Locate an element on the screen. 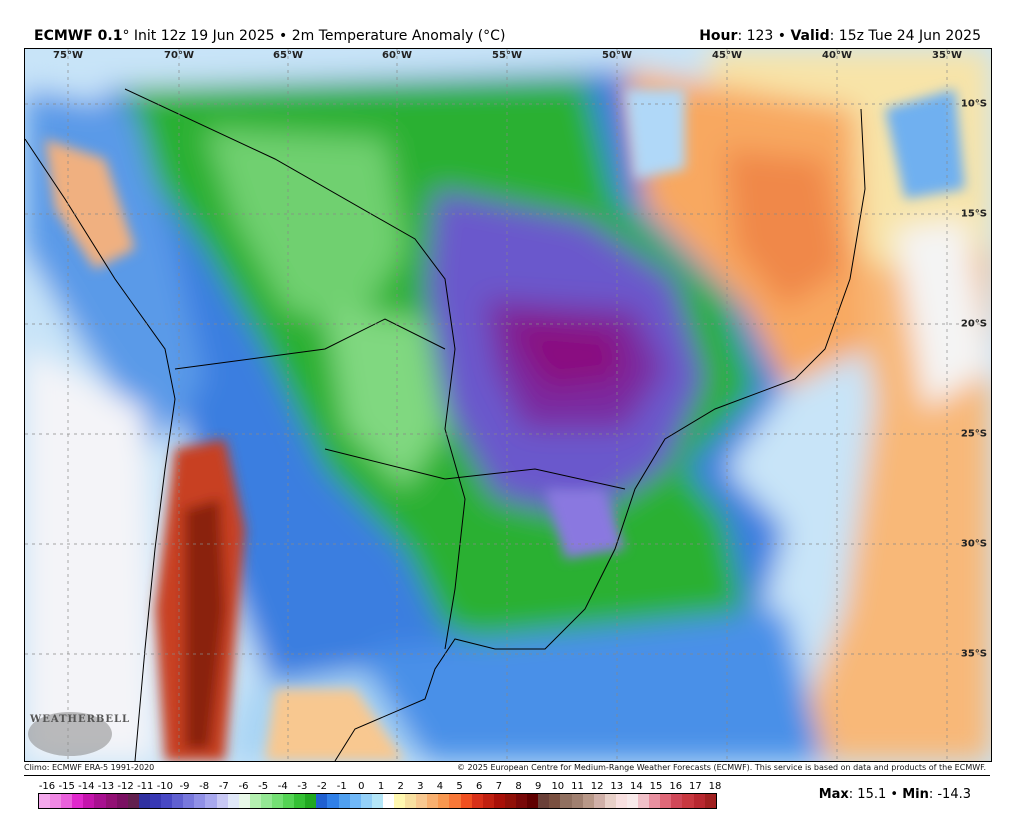  colorbar-tick-label: 16 is located at coordinates (676, 786).